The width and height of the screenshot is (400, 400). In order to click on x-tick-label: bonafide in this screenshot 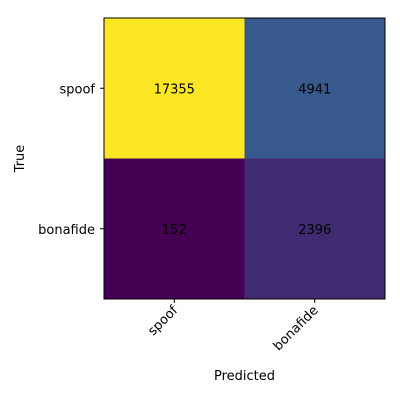, I will do `click(296, 328)`.